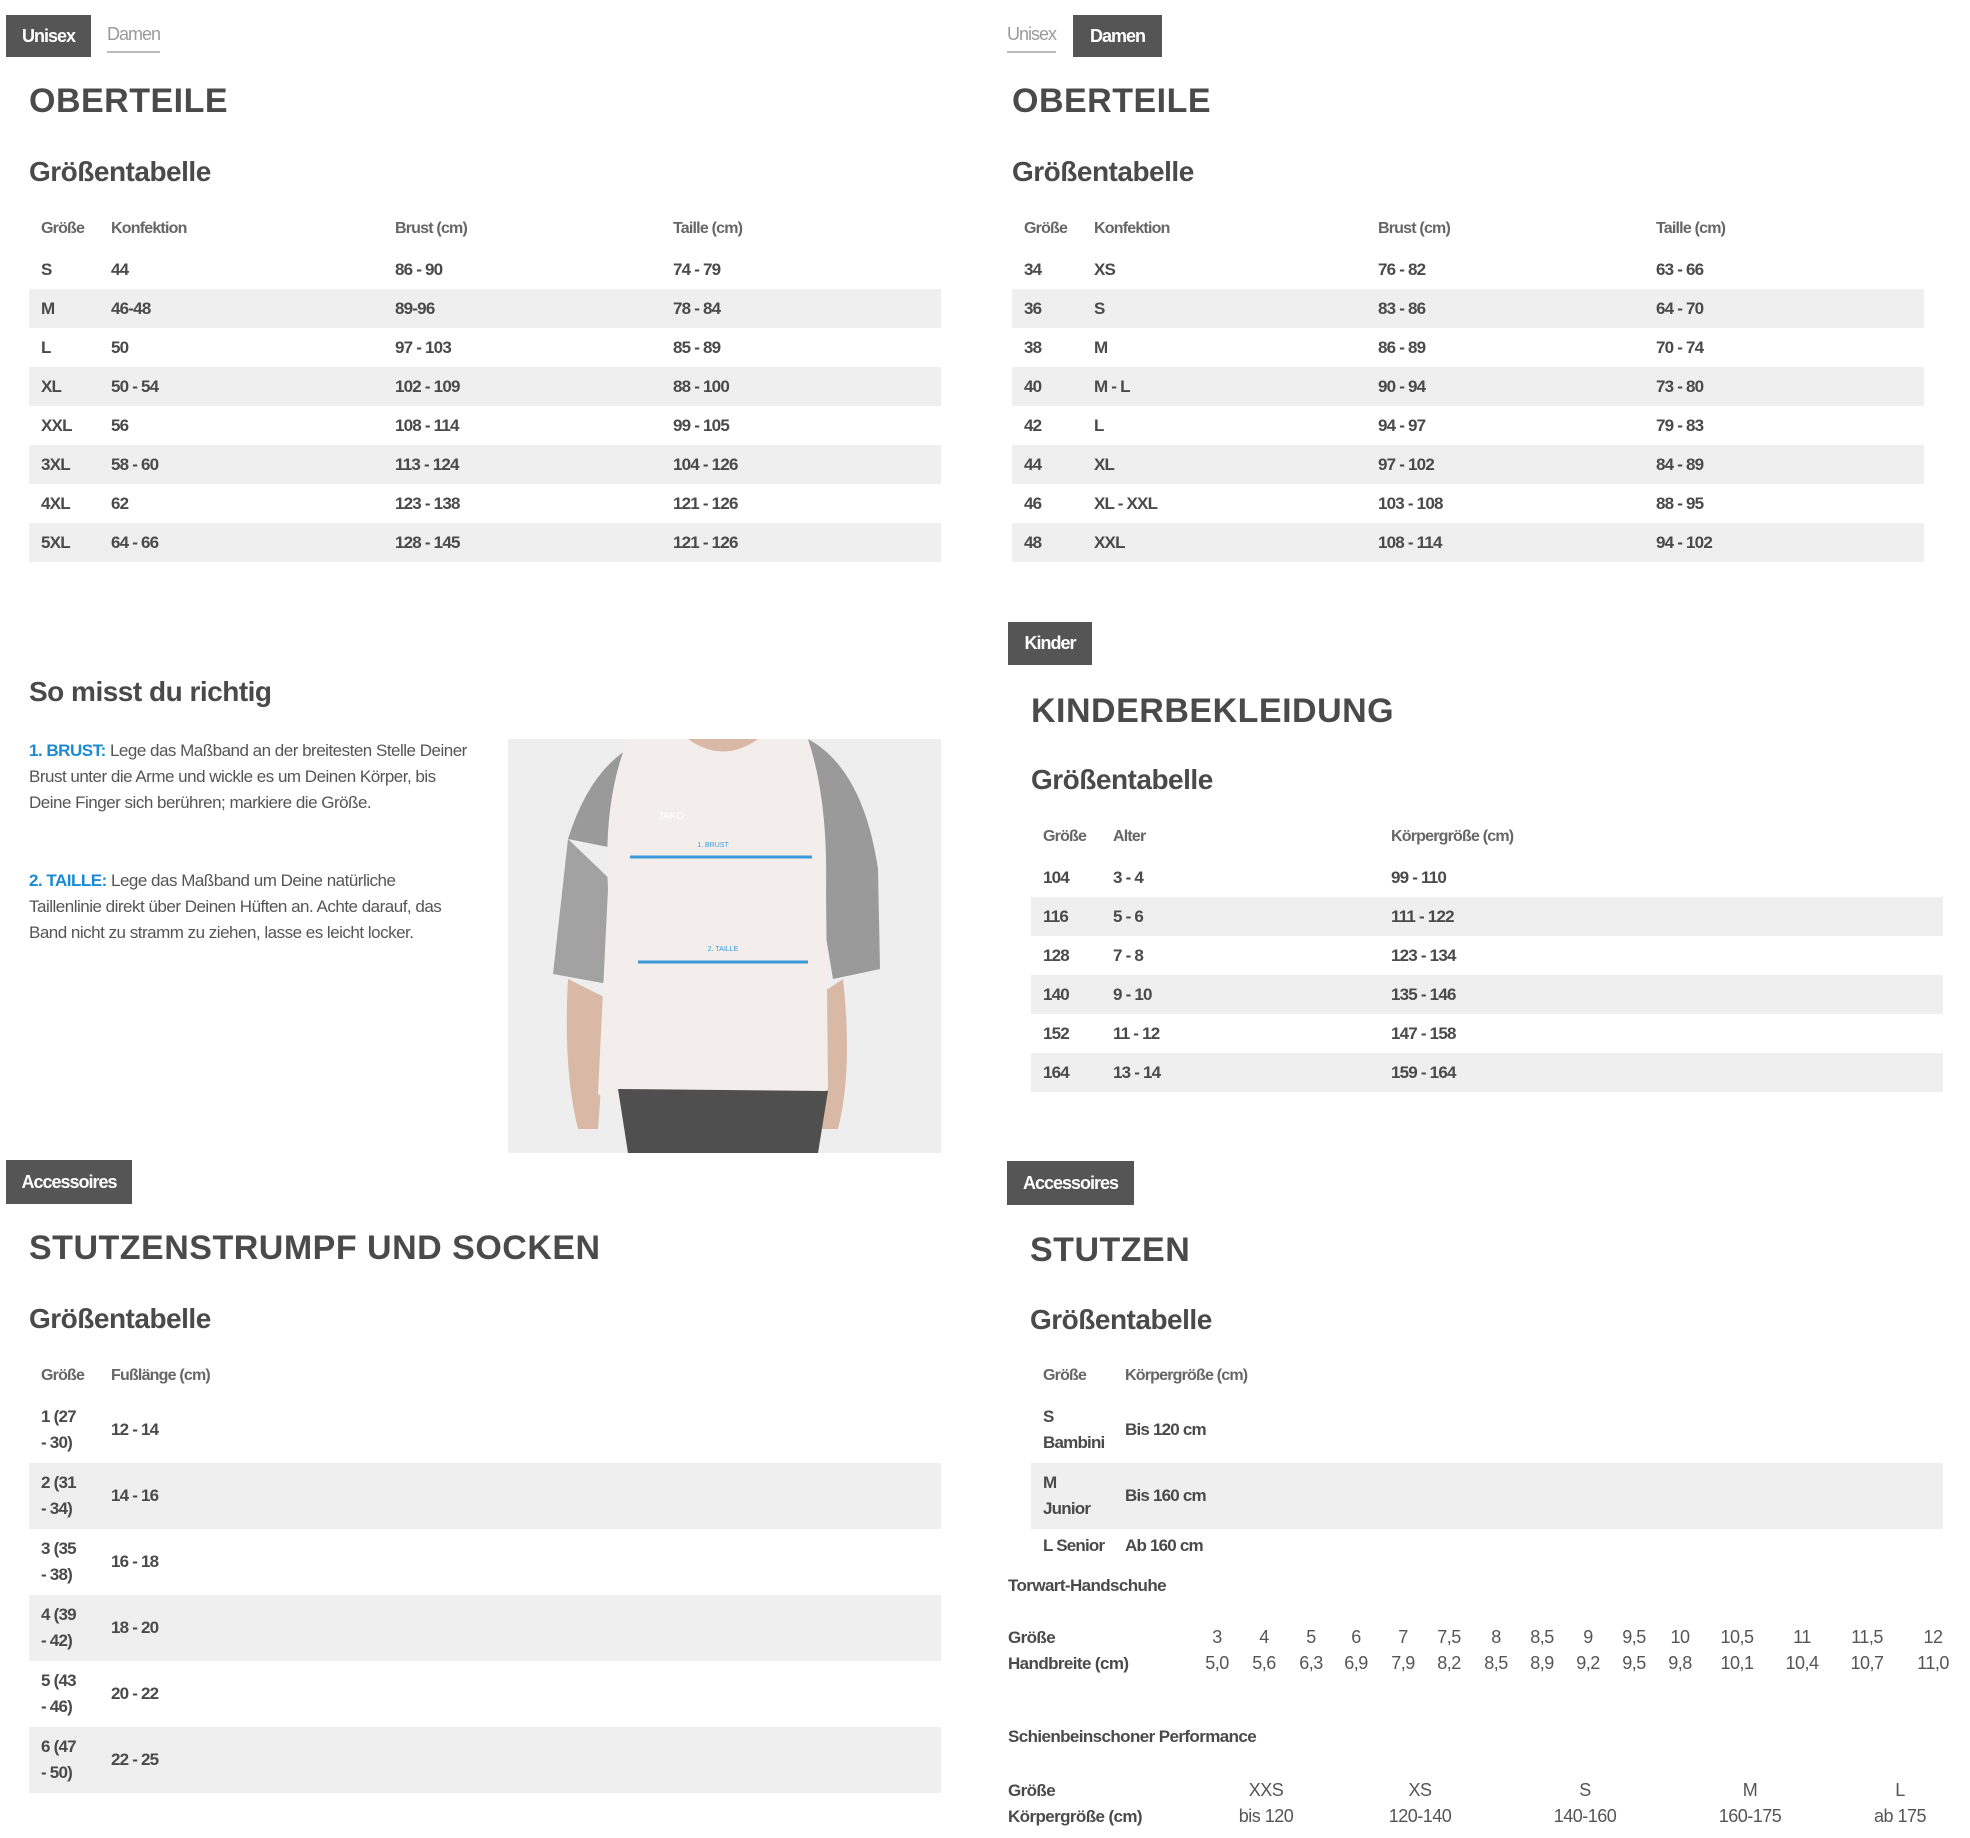 This screenshot has width=1970, height=1838. I want to click on table-cell: 42, so click(1033, 425).